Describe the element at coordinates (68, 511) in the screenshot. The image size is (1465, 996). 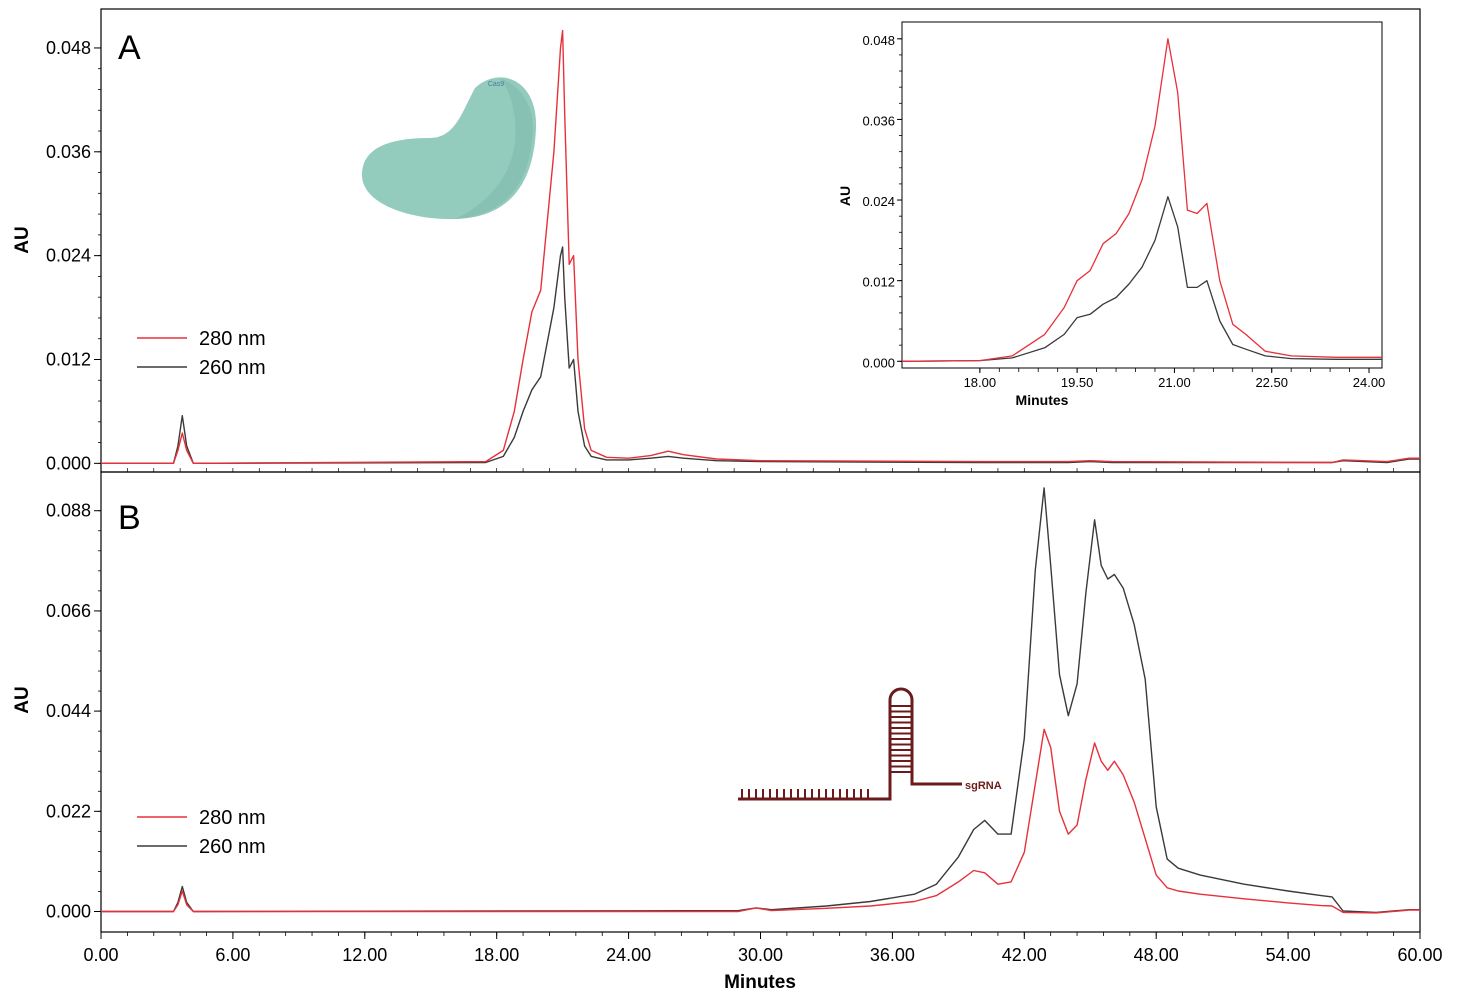
I see `panel-b-y-tick-label-4: 0.088` at that location.